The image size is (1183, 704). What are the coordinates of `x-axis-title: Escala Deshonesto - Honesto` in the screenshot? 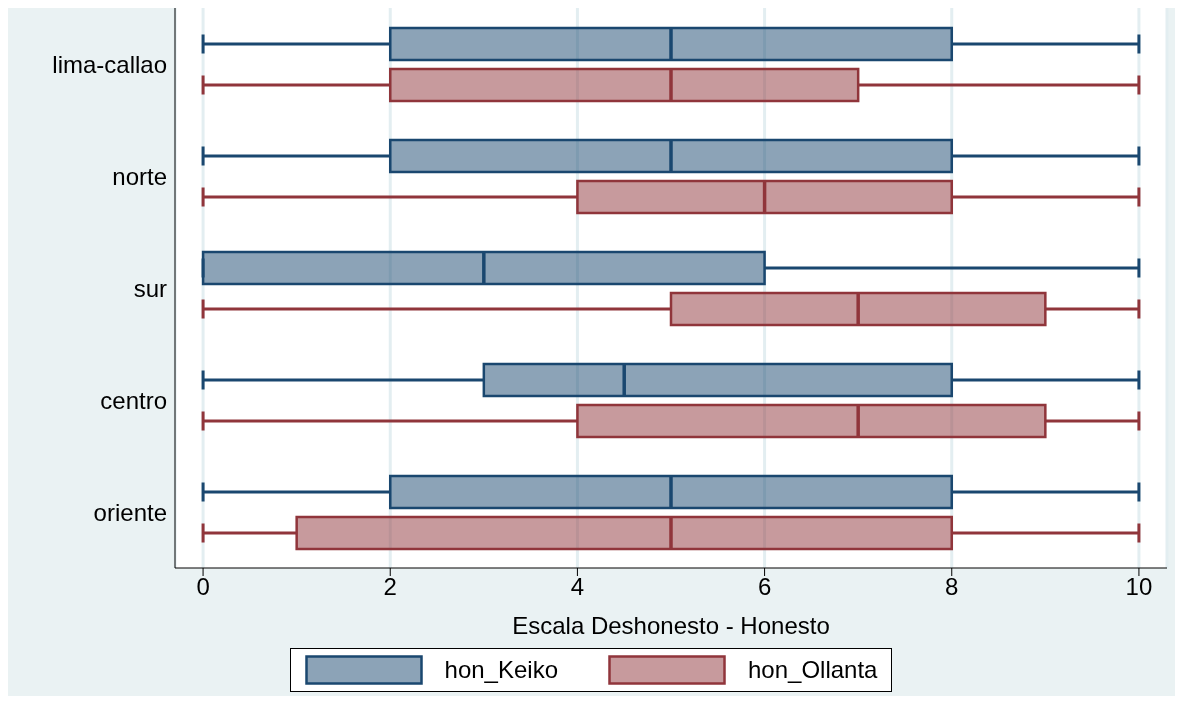 It's located at (671, 625).